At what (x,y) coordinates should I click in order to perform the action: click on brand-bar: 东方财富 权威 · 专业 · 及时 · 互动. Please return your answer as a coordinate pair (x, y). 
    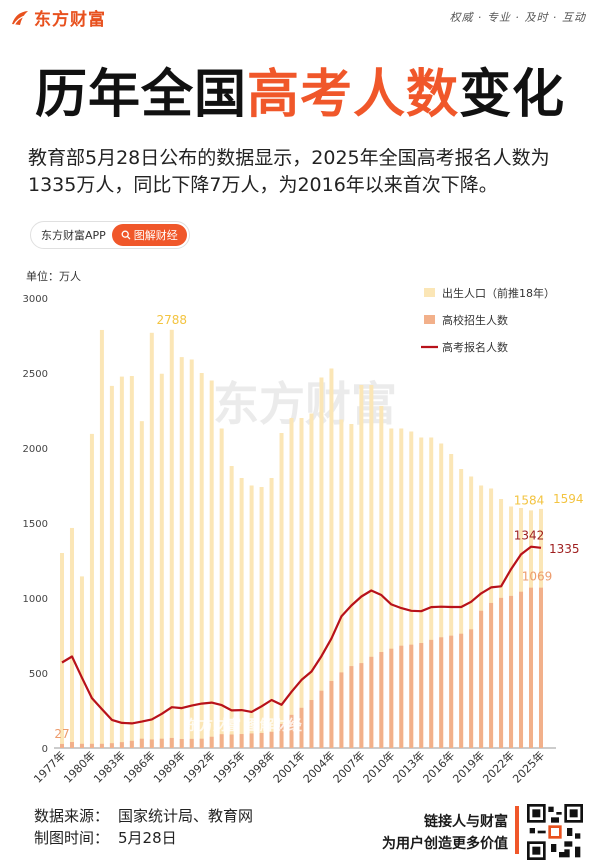
    Looking at the image, I should click on (300, 17).